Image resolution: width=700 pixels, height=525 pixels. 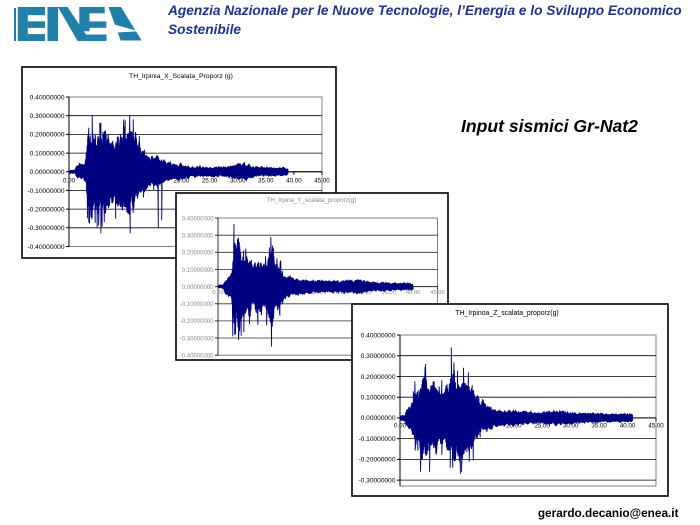 What do you see at coordinates (506, 313) in the screenshot?
I see `svg-text:TH_Irpinoa_Z_scalata_proporz(g: TH_Irpinoa_Z_scalata_proporz(g)` at bounding box center [506, 313].